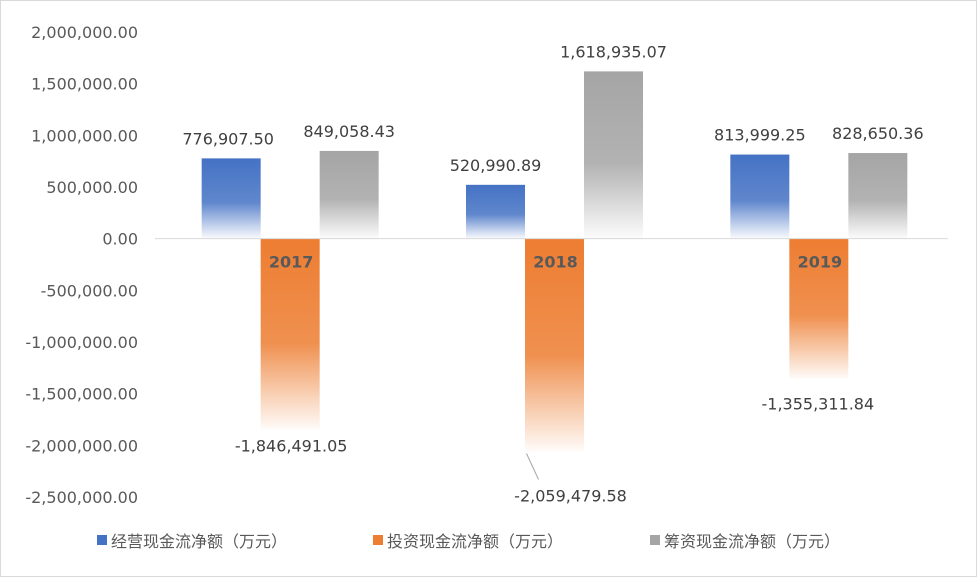  What do you see at coordinates (496, 165) in the screenshot?
I see `data-label: 520,990.89` at bounding box center [496, 165].